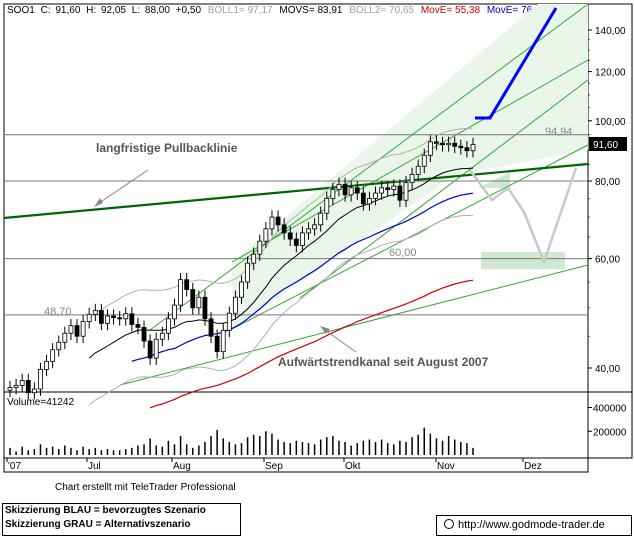  I want to click on time-tick-label: Okt, so click(353, 466).